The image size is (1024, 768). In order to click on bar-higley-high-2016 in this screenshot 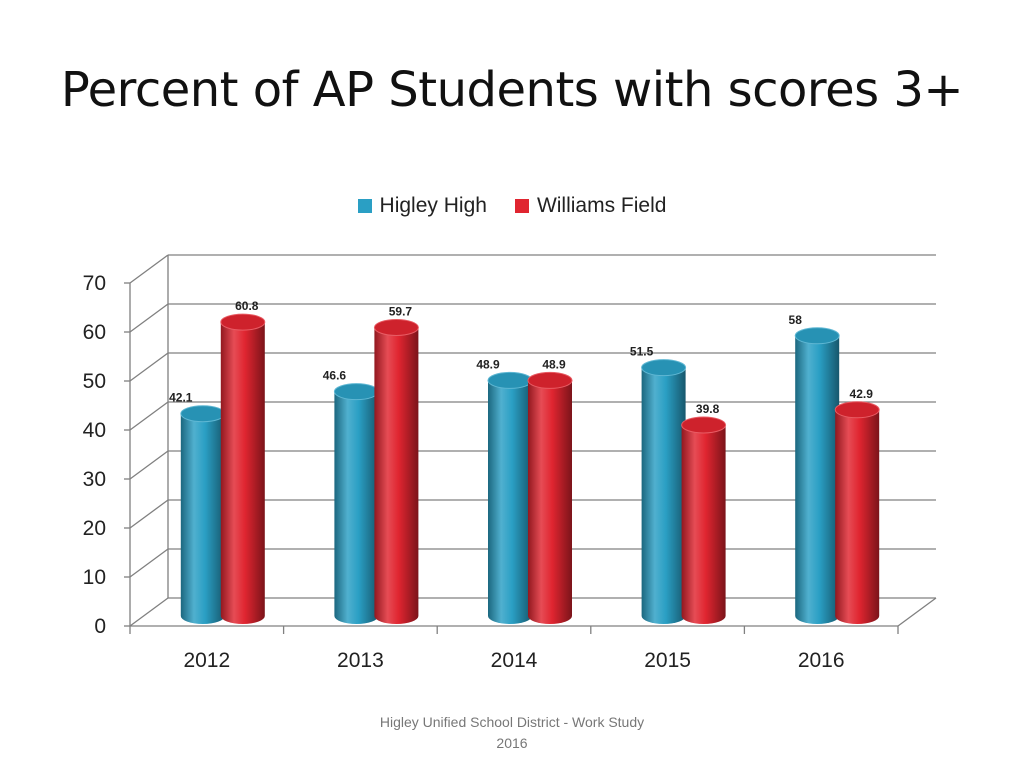, I will do `click(817, 479)`.